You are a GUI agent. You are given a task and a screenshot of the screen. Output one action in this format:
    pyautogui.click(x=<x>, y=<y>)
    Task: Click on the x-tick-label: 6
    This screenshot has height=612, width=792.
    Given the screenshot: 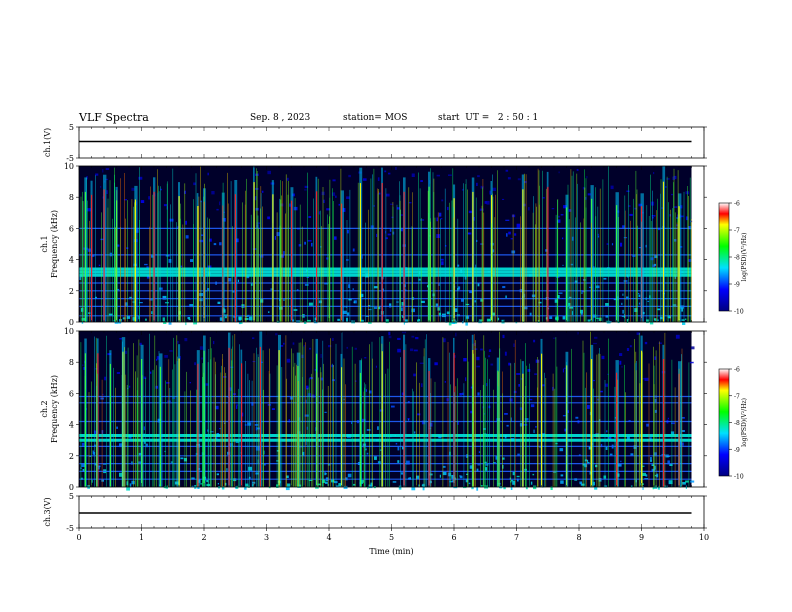 What is the action you would take?
    pyautogui.click(x=453, y=537)
    